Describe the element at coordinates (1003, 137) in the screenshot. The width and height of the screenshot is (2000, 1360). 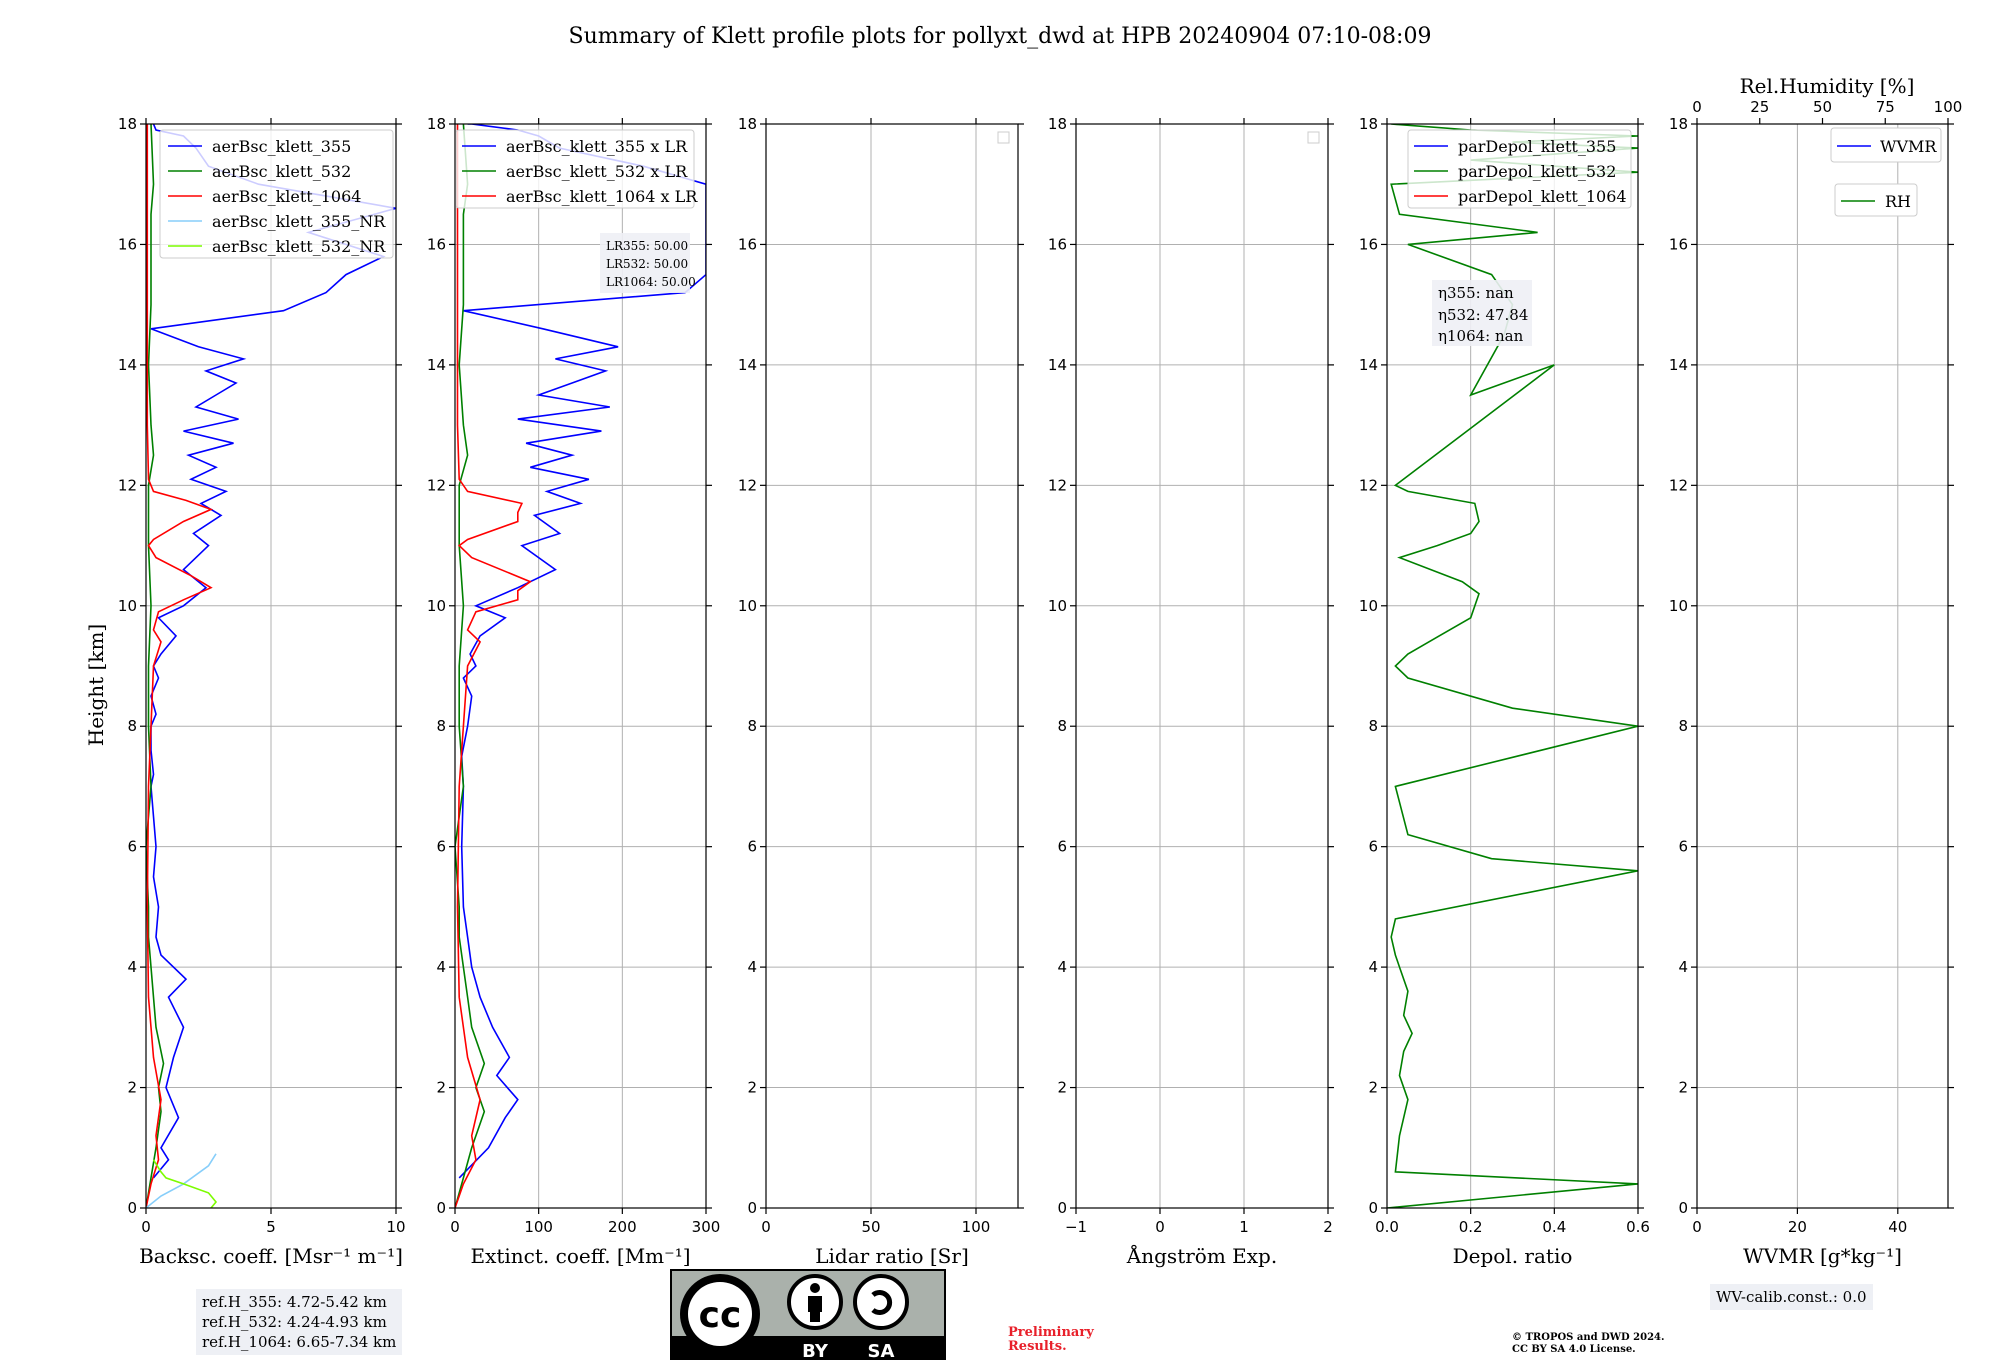
I see `empty-legend-box` at that location.